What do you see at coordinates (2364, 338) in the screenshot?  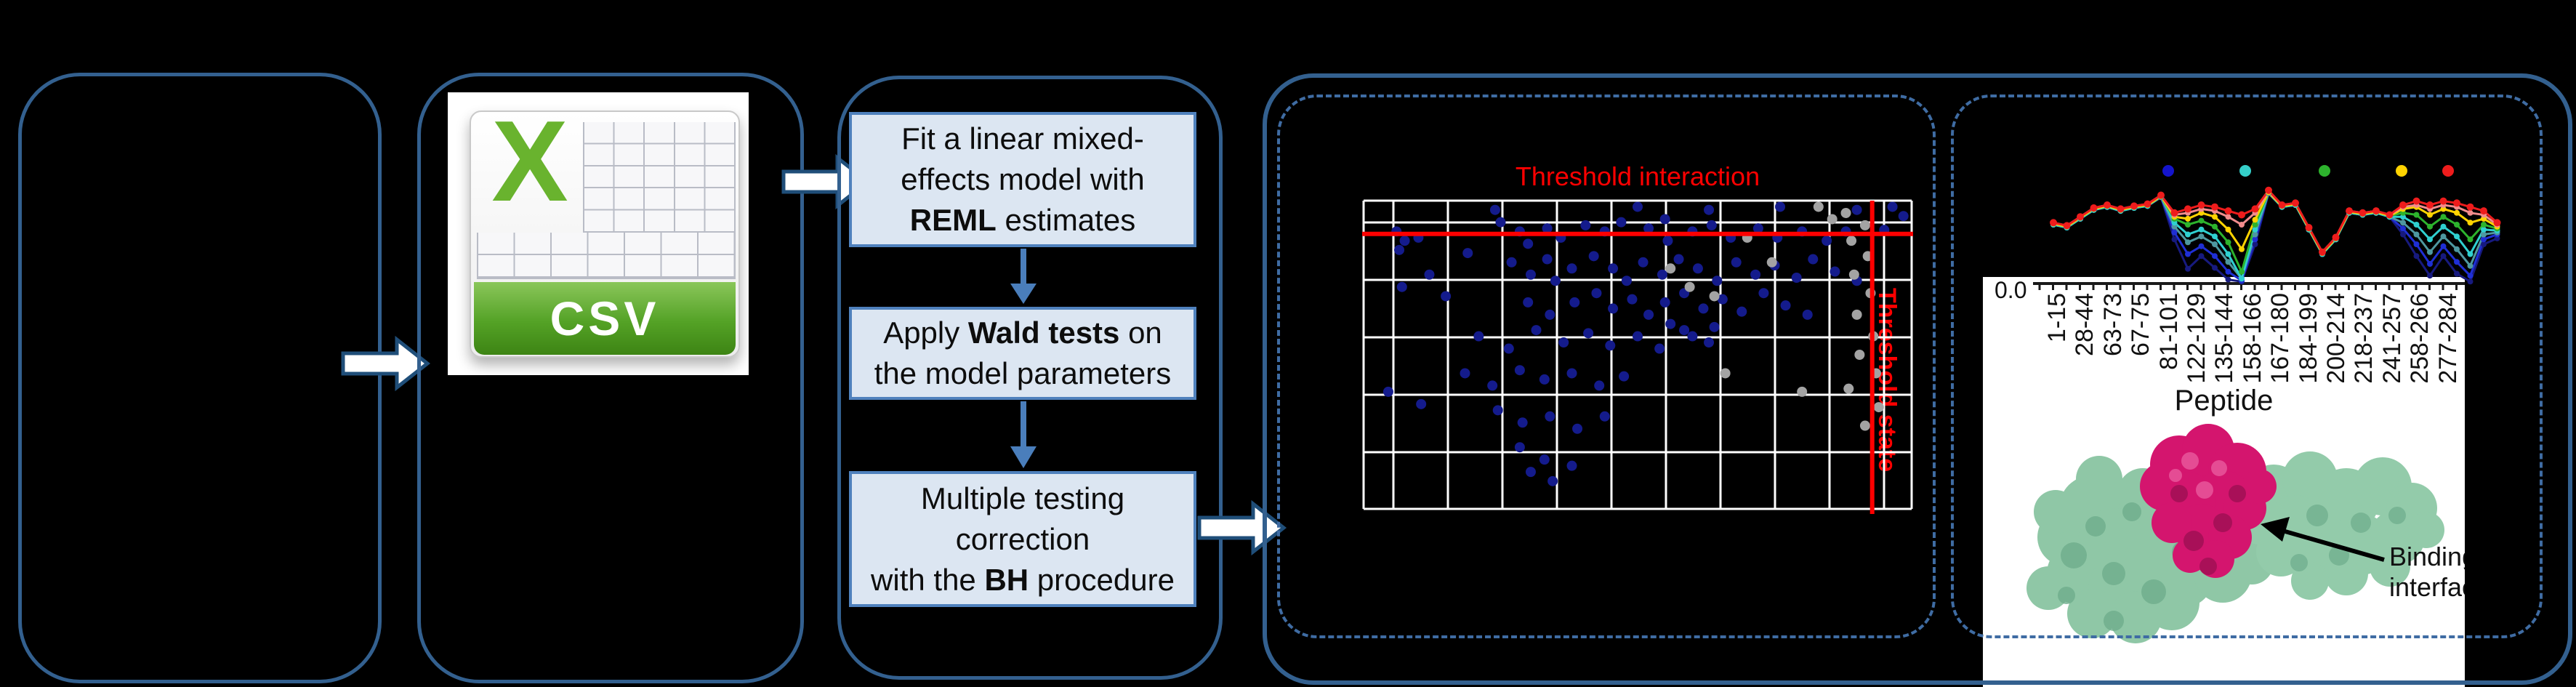 I see `x-tick-label: 218-237` at bounding box center [2364, 338].